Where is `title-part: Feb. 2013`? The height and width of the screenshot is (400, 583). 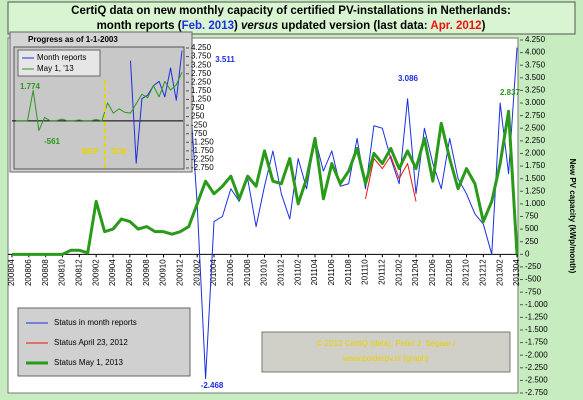 title-part: Feb. 2013 is located at coordinates (208, 26).